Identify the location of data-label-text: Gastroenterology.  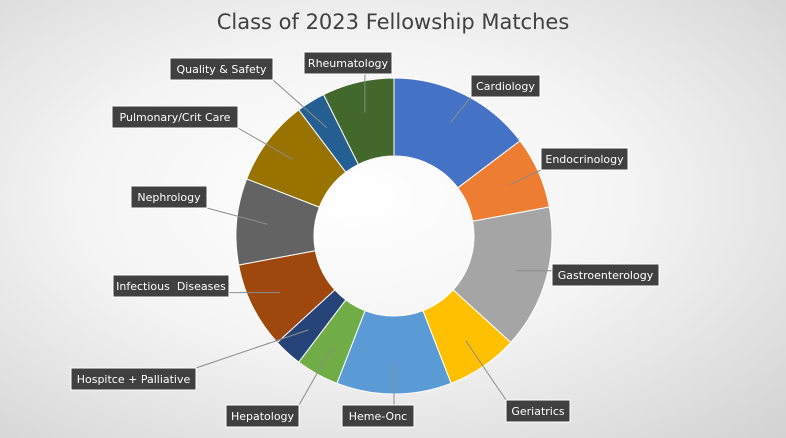
(606, 275).